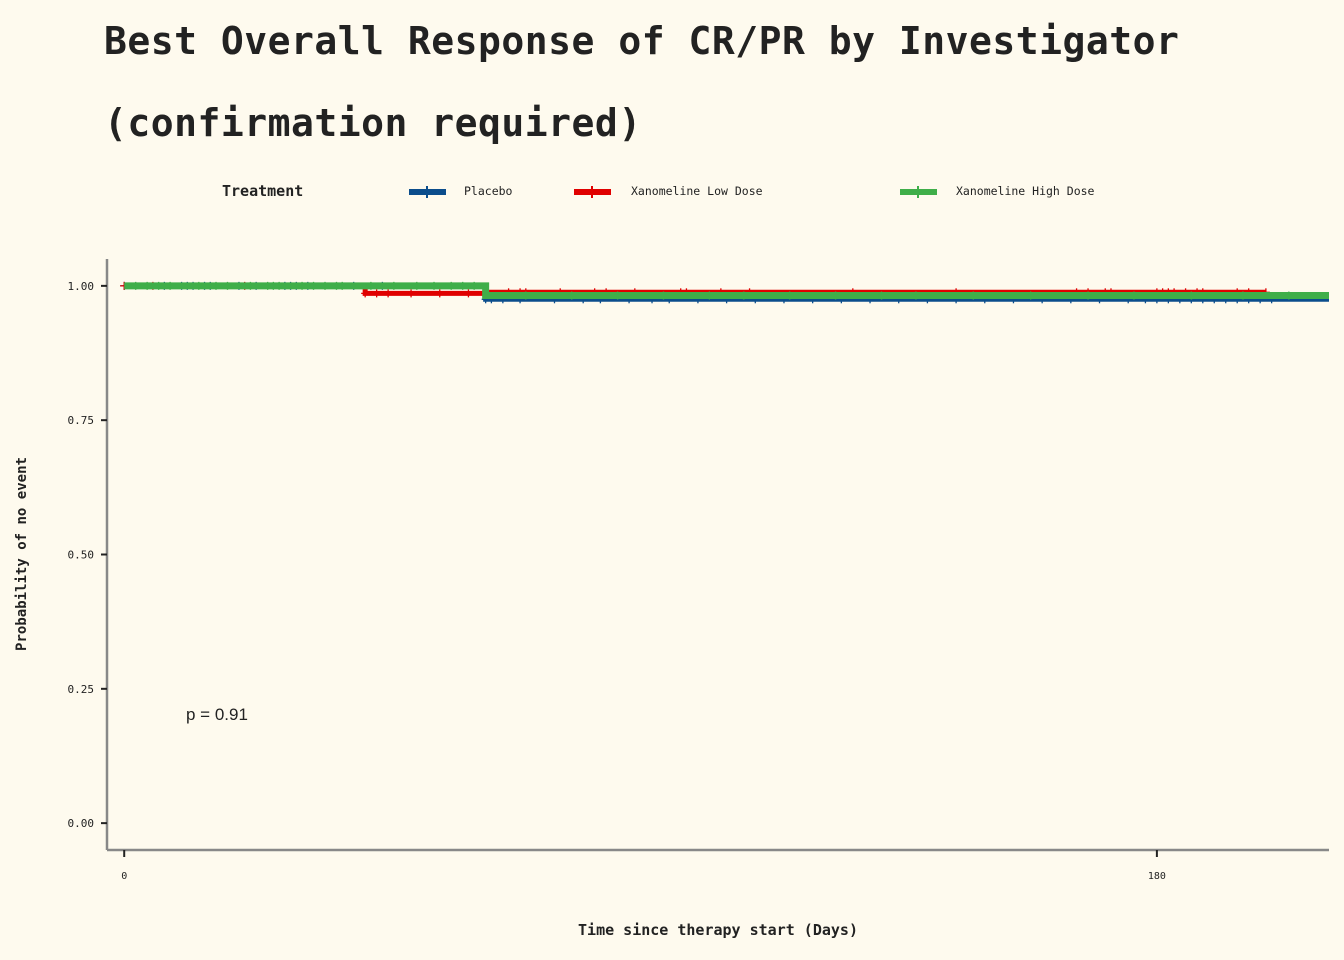 Image resolution: width=1344 pixels, height=960 pixels. Describe the element at coordinates (918, 192) in the screenshot. I see `legend-swatch-high-dose` at that location.